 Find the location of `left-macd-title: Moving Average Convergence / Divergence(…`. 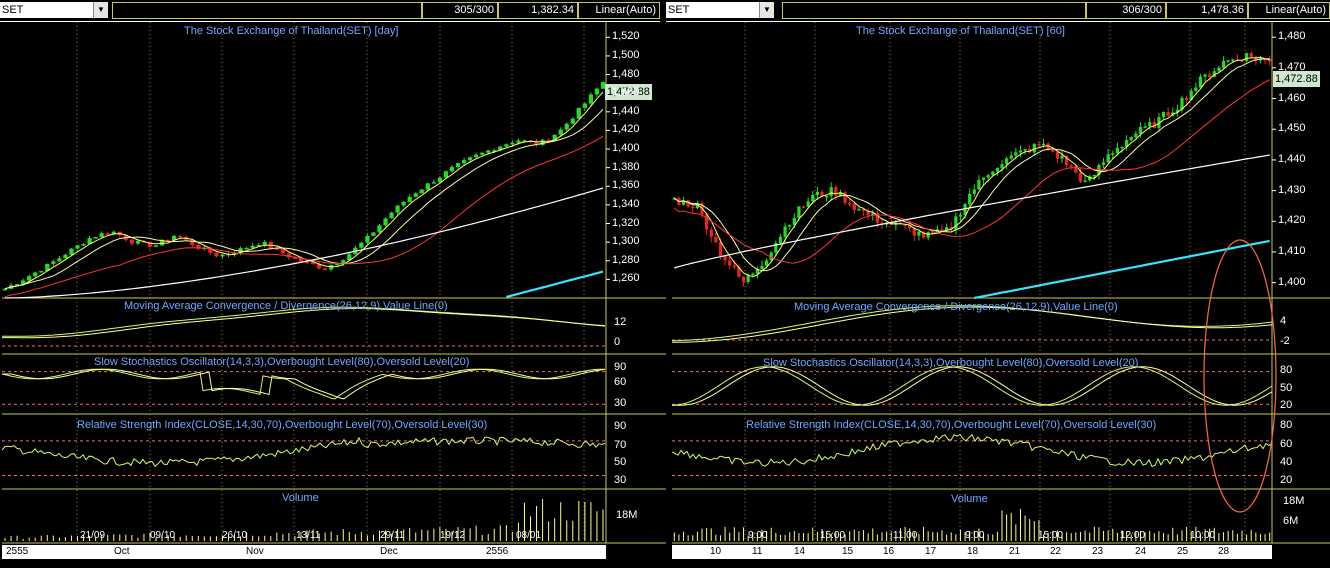

left-macd-title: Moving Average Convergence / Divergence(… is located at coordinates (286, 306).